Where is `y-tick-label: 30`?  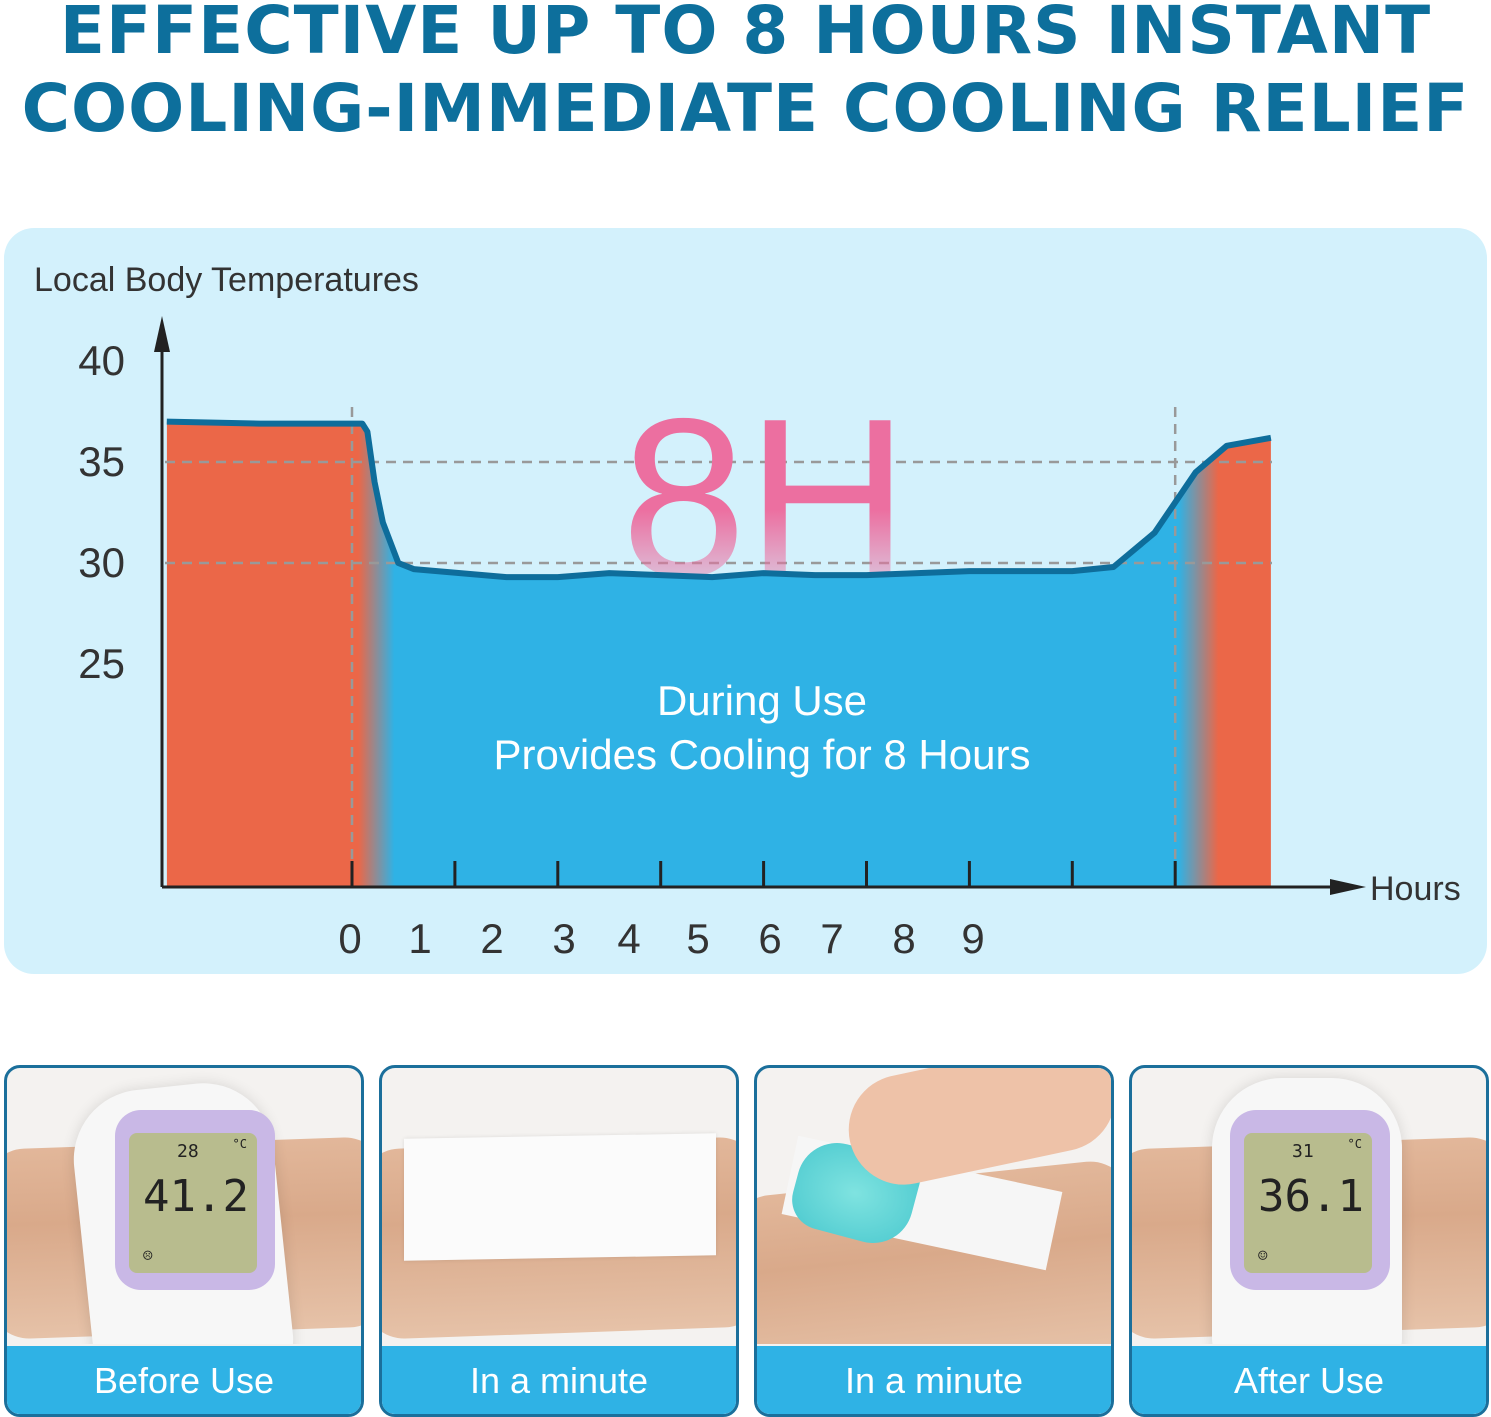
y-tick-label: 30 is located at coordinates (101, 562).